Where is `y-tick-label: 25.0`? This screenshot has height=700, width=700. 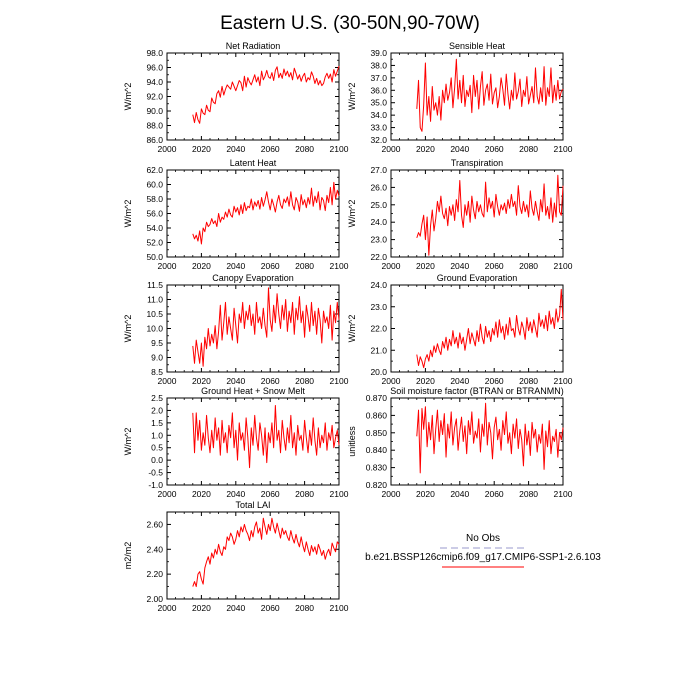 y-tick-label: 25.0 is located at coordinates (378, 205).